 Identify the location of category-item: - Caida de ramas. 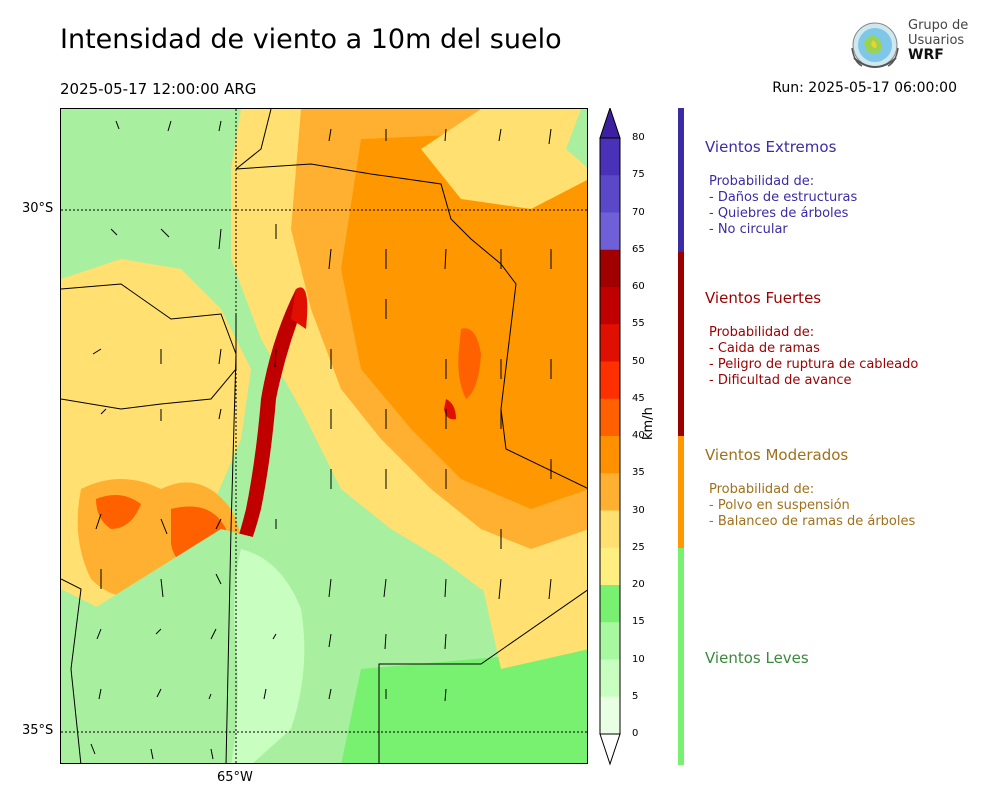
(764, 348).